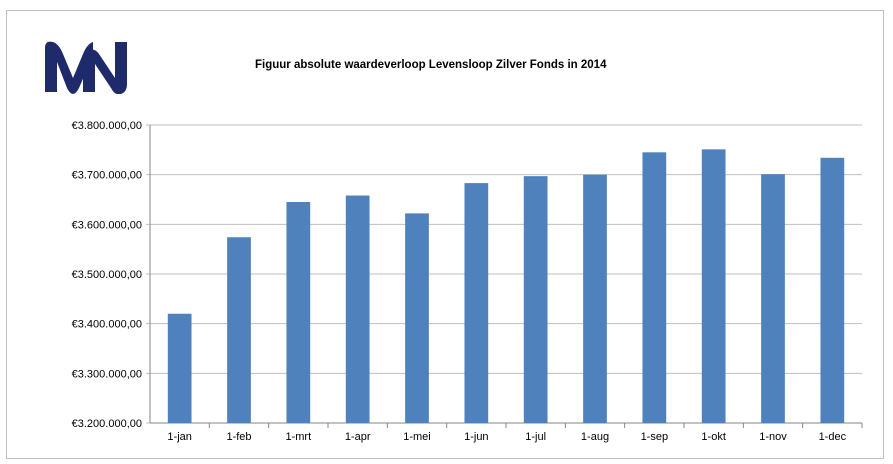 The height and width of the screenshot is (464, 893). Describe the element at coordinates (105, 68) in the screenshot. I see `logo-n-mark` at that location.